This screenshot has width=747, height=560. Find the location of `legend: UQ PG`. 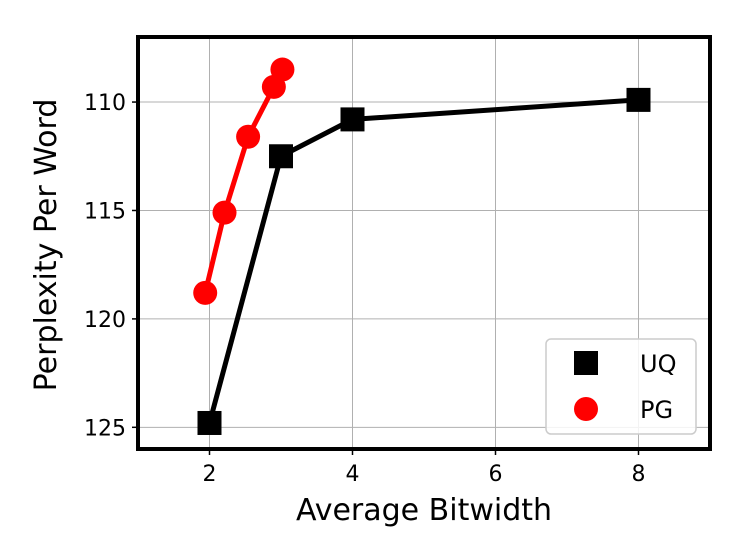

legend: UQ PG is located at coordinates (621, 386).